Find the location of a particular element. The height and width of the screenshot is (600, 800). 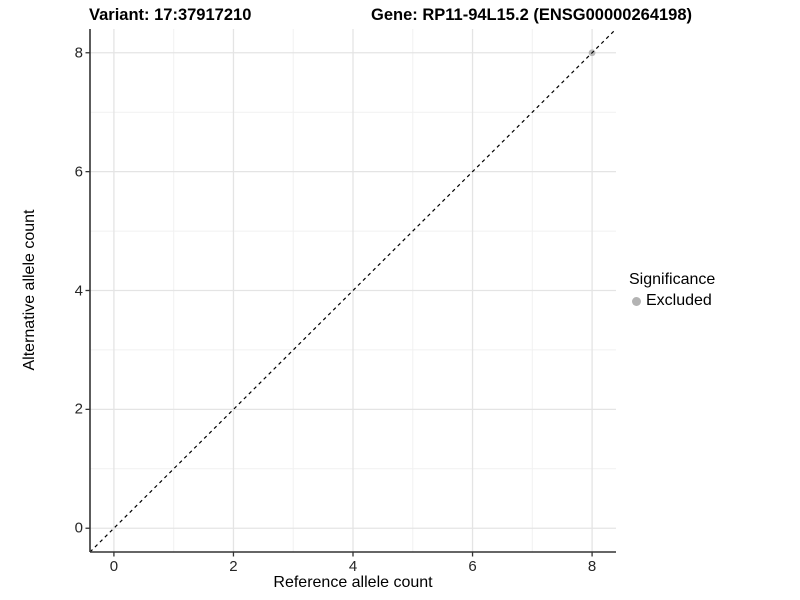

legend: Significance Excluded is located at coordinates (672, 290).